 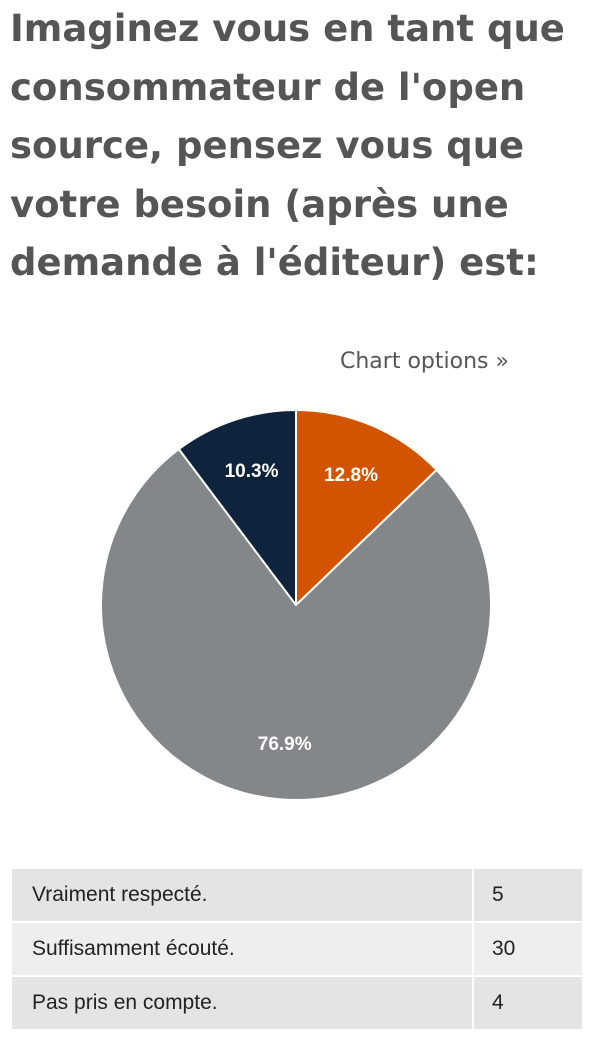 I want to click on table-row: Vraiment respecté. 5, so click(x=297, y=896).